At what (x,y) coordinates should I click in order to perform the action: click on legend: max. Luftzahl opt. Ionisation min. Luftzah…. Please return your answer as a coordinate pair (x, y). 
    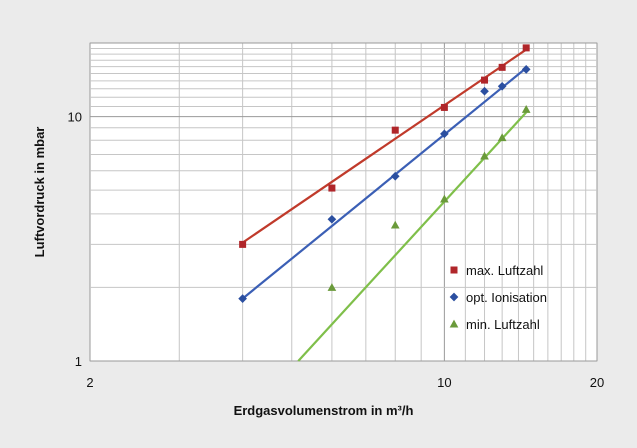
    Looking at the image, I should click on (498, 297).